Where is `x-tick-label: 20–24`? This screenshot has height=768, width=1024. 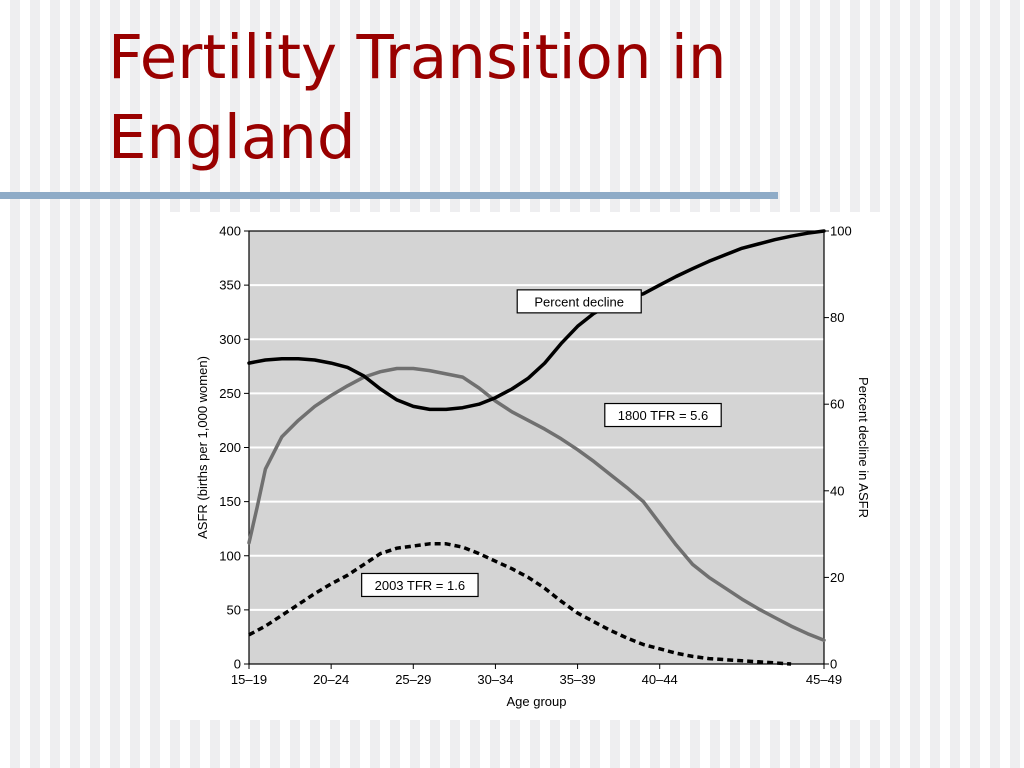
x-tick-label: 20–24 is located at coordinates (331, 679).